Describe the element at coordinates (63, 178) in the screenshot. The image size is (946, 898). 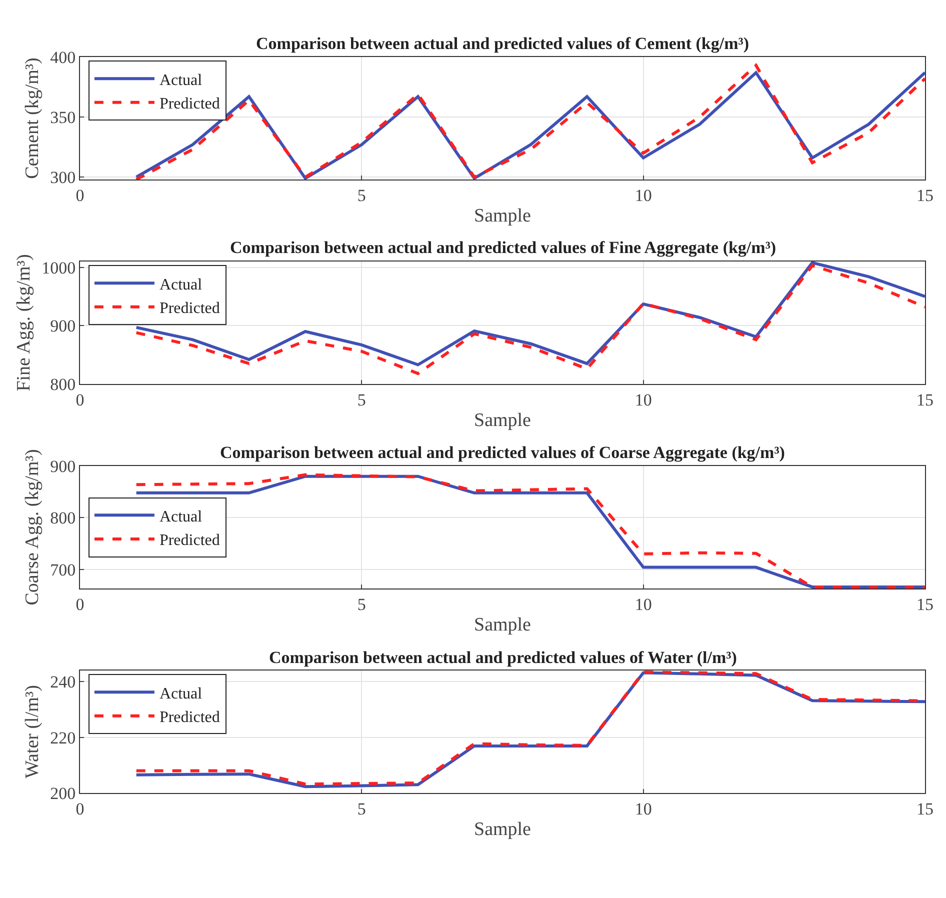
I see `y-tick-label: 300` at that location.